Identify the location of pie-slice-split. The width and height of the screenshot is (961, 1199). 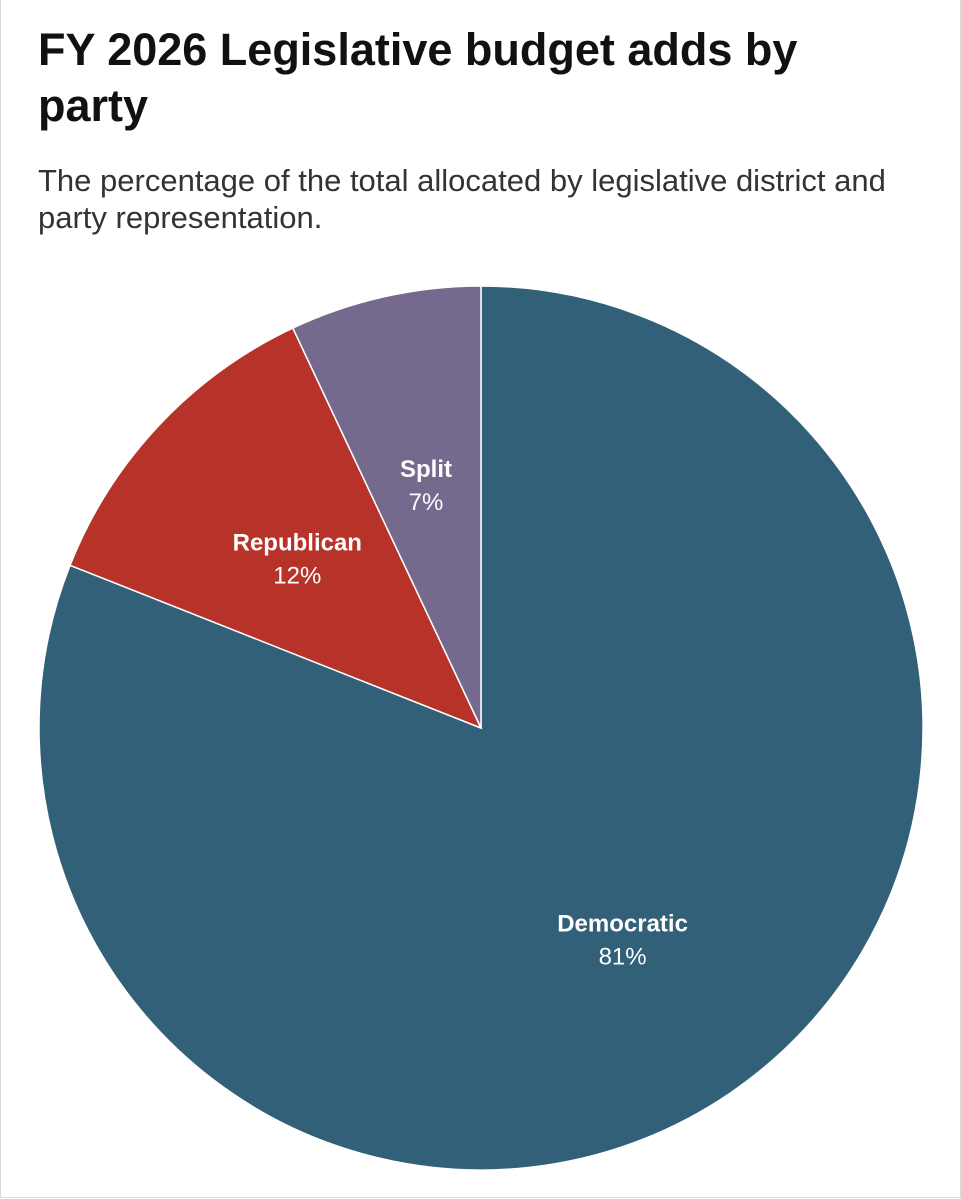
(386, 507).